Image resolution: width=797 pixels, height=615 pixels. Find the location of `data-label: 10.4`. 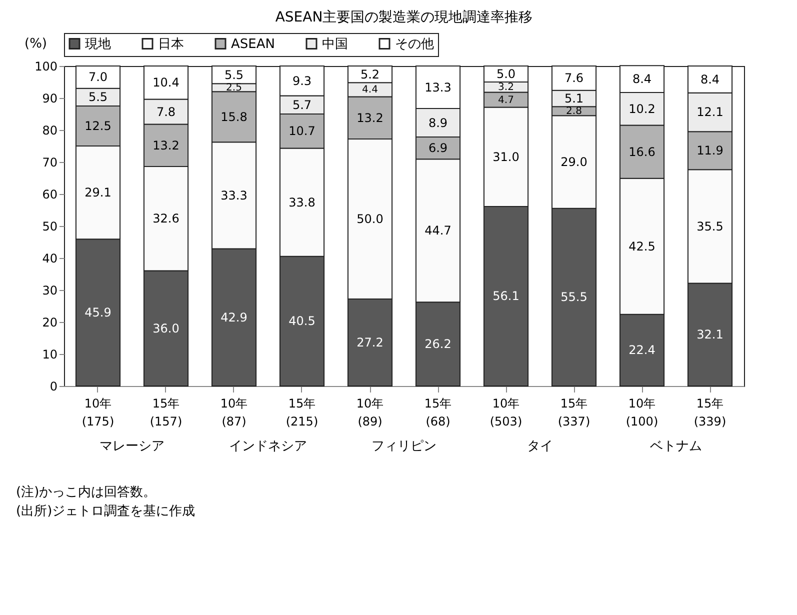

data-label: 10.4 is located at coordinates (166, 83).